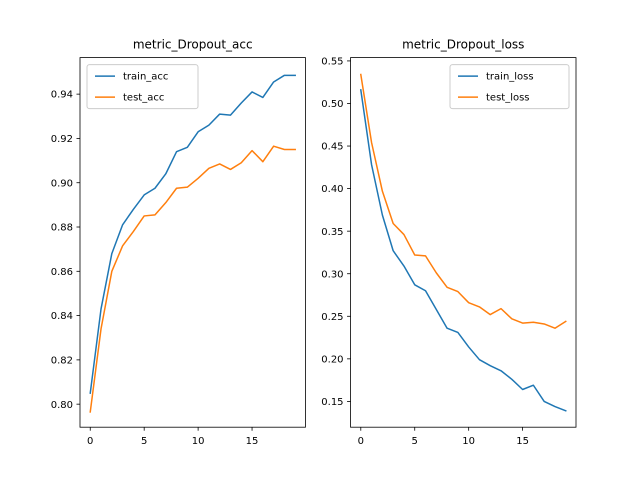 This screenshot has height=480, width=640. I want to click on loss-y-tick-label: 0.15, so click(332, 402).